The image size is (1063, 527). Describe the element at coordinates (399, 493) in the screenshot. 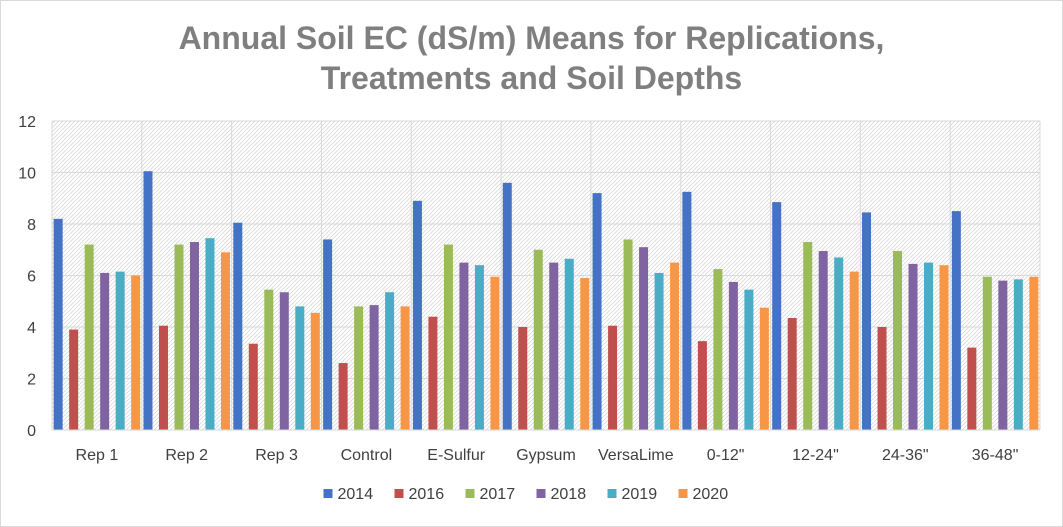

I see `legend-swatch-2016` at that location.